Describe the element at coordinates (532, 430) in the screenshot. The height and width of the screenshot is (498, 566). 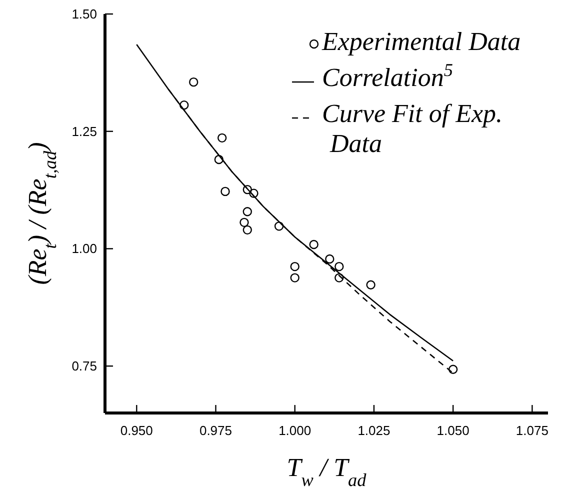
I see `x-tick-label: 1.075` at that location.